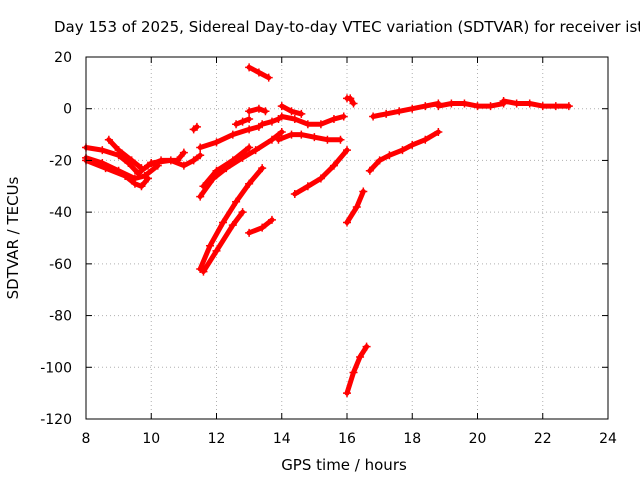  What do you see at coordinates (60, 161) in the screenshot?
I see `y-tick-label: -20` at bounding box center [60, 161].